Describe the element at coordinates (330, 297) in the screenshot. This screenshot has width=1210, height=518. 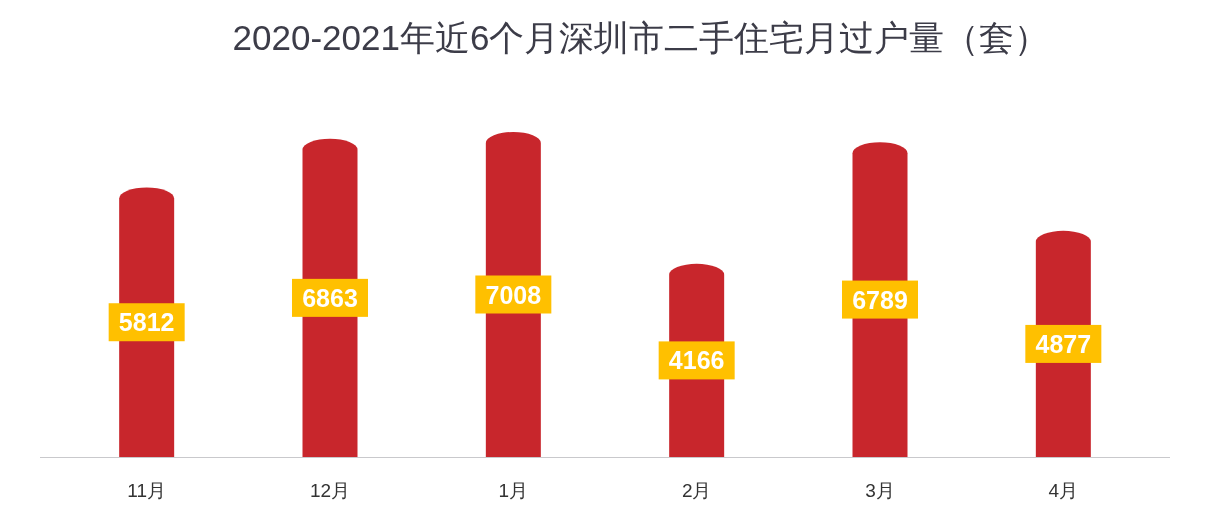
I see `data-label: 6863` at that location.